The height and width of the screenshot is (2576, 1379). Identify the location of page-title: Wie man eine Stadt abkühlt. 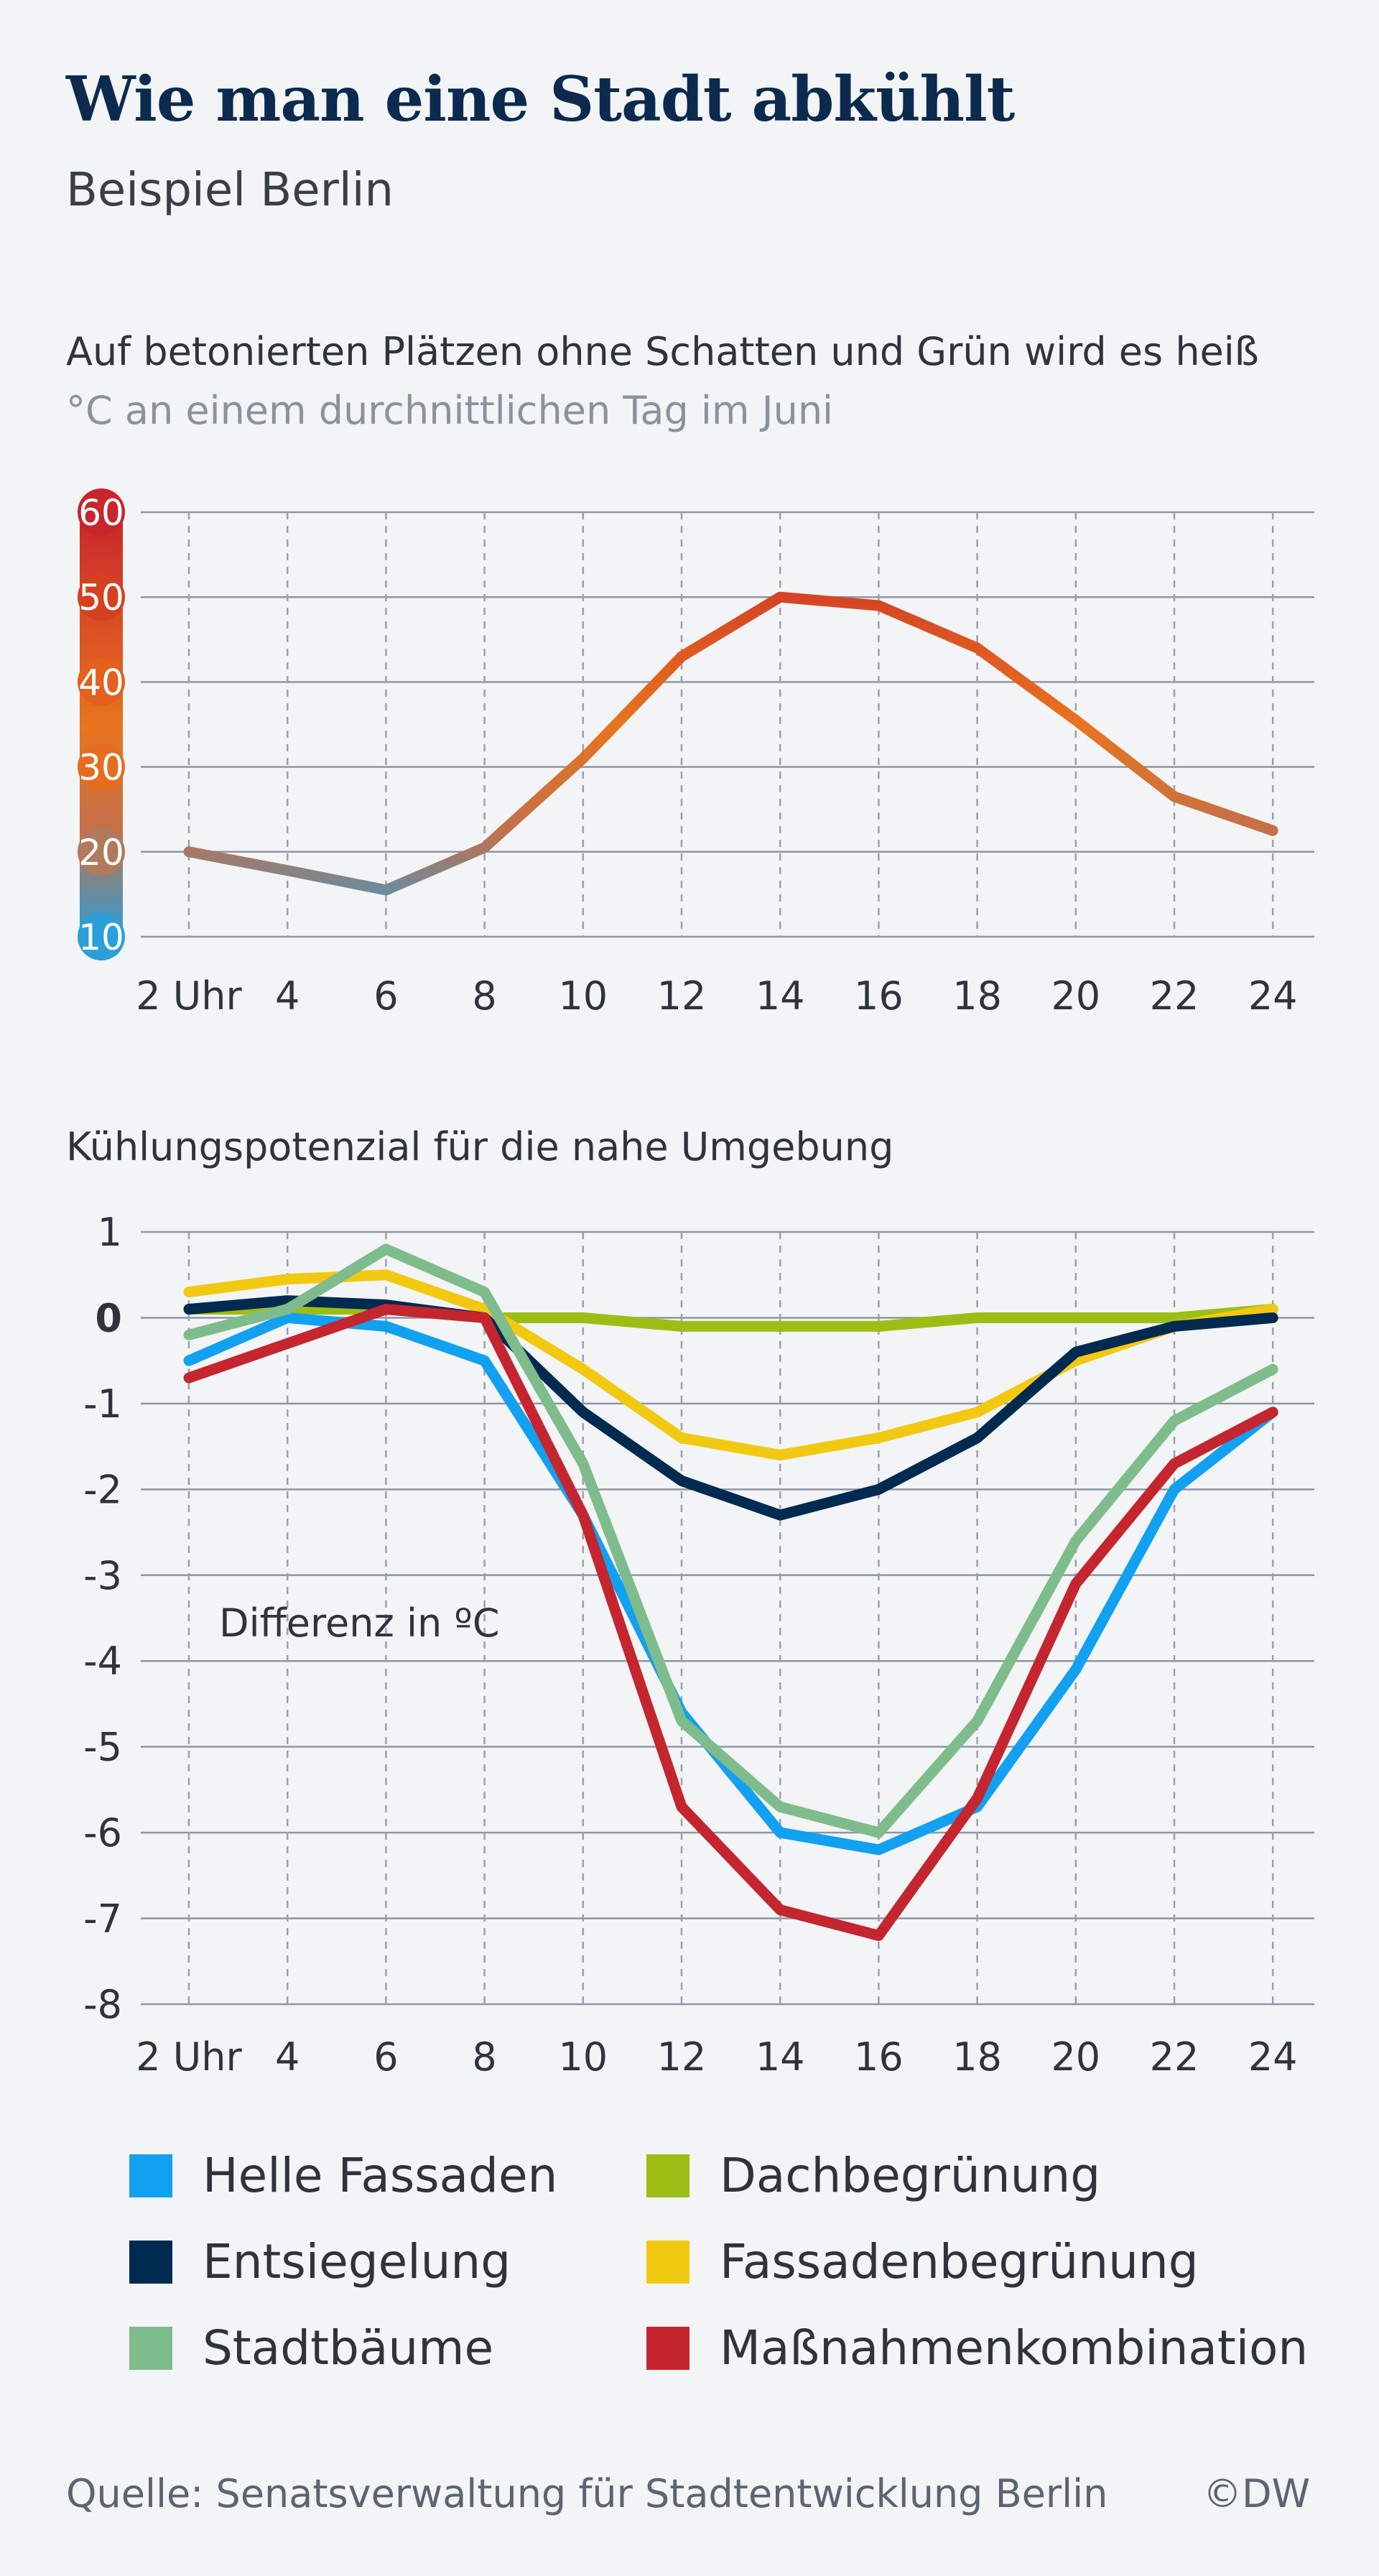
(541, 99).